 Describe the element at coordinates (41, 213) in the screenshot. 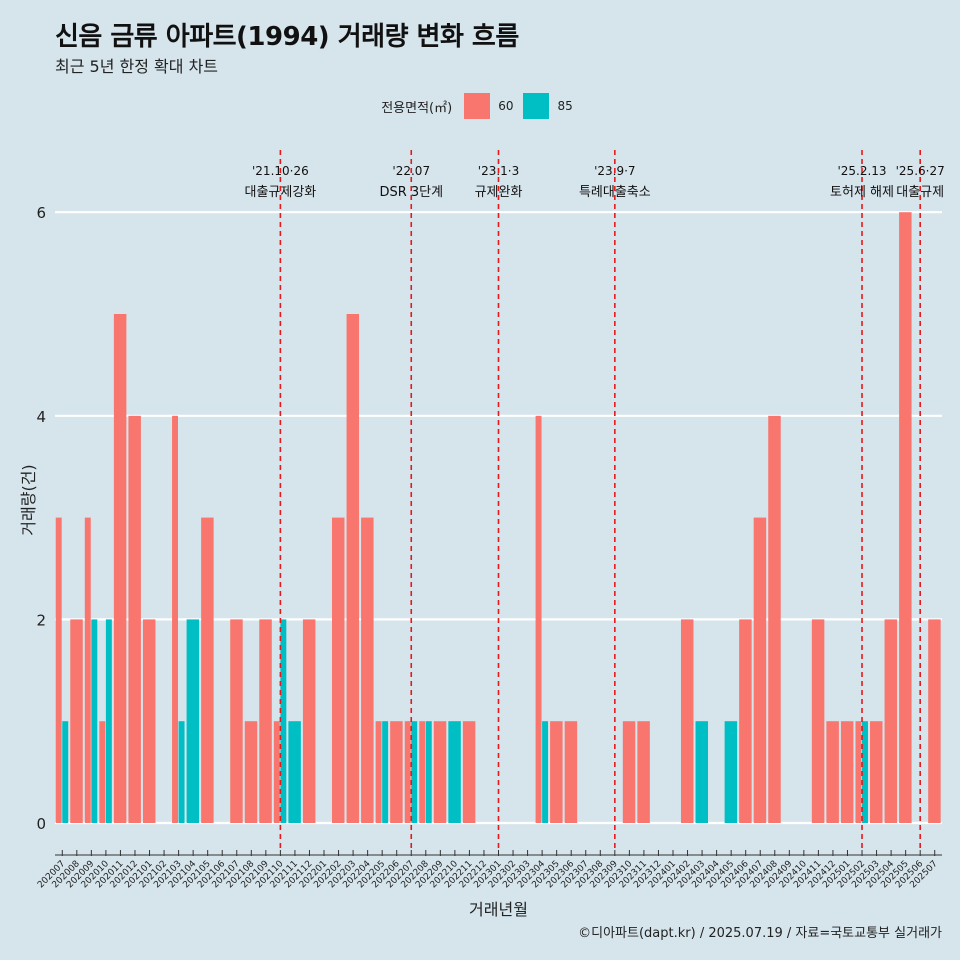

I see `y-tick-label-6: 6` at that location.